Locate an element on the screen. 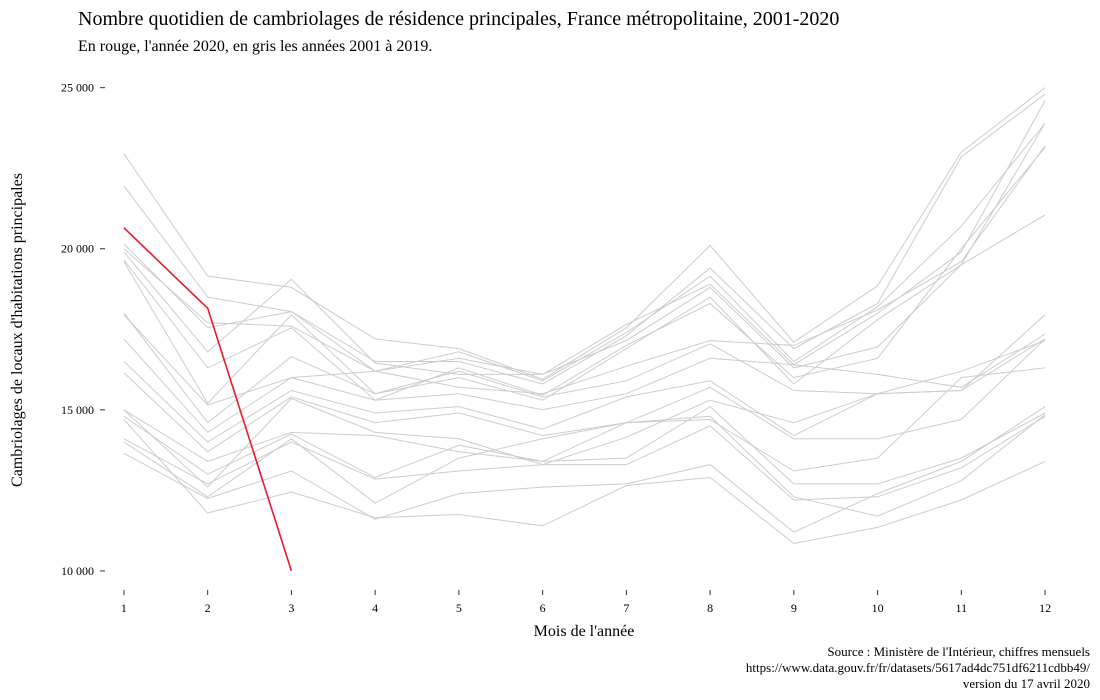  x-tick-label: 8 is located at coordinates (710, 608).